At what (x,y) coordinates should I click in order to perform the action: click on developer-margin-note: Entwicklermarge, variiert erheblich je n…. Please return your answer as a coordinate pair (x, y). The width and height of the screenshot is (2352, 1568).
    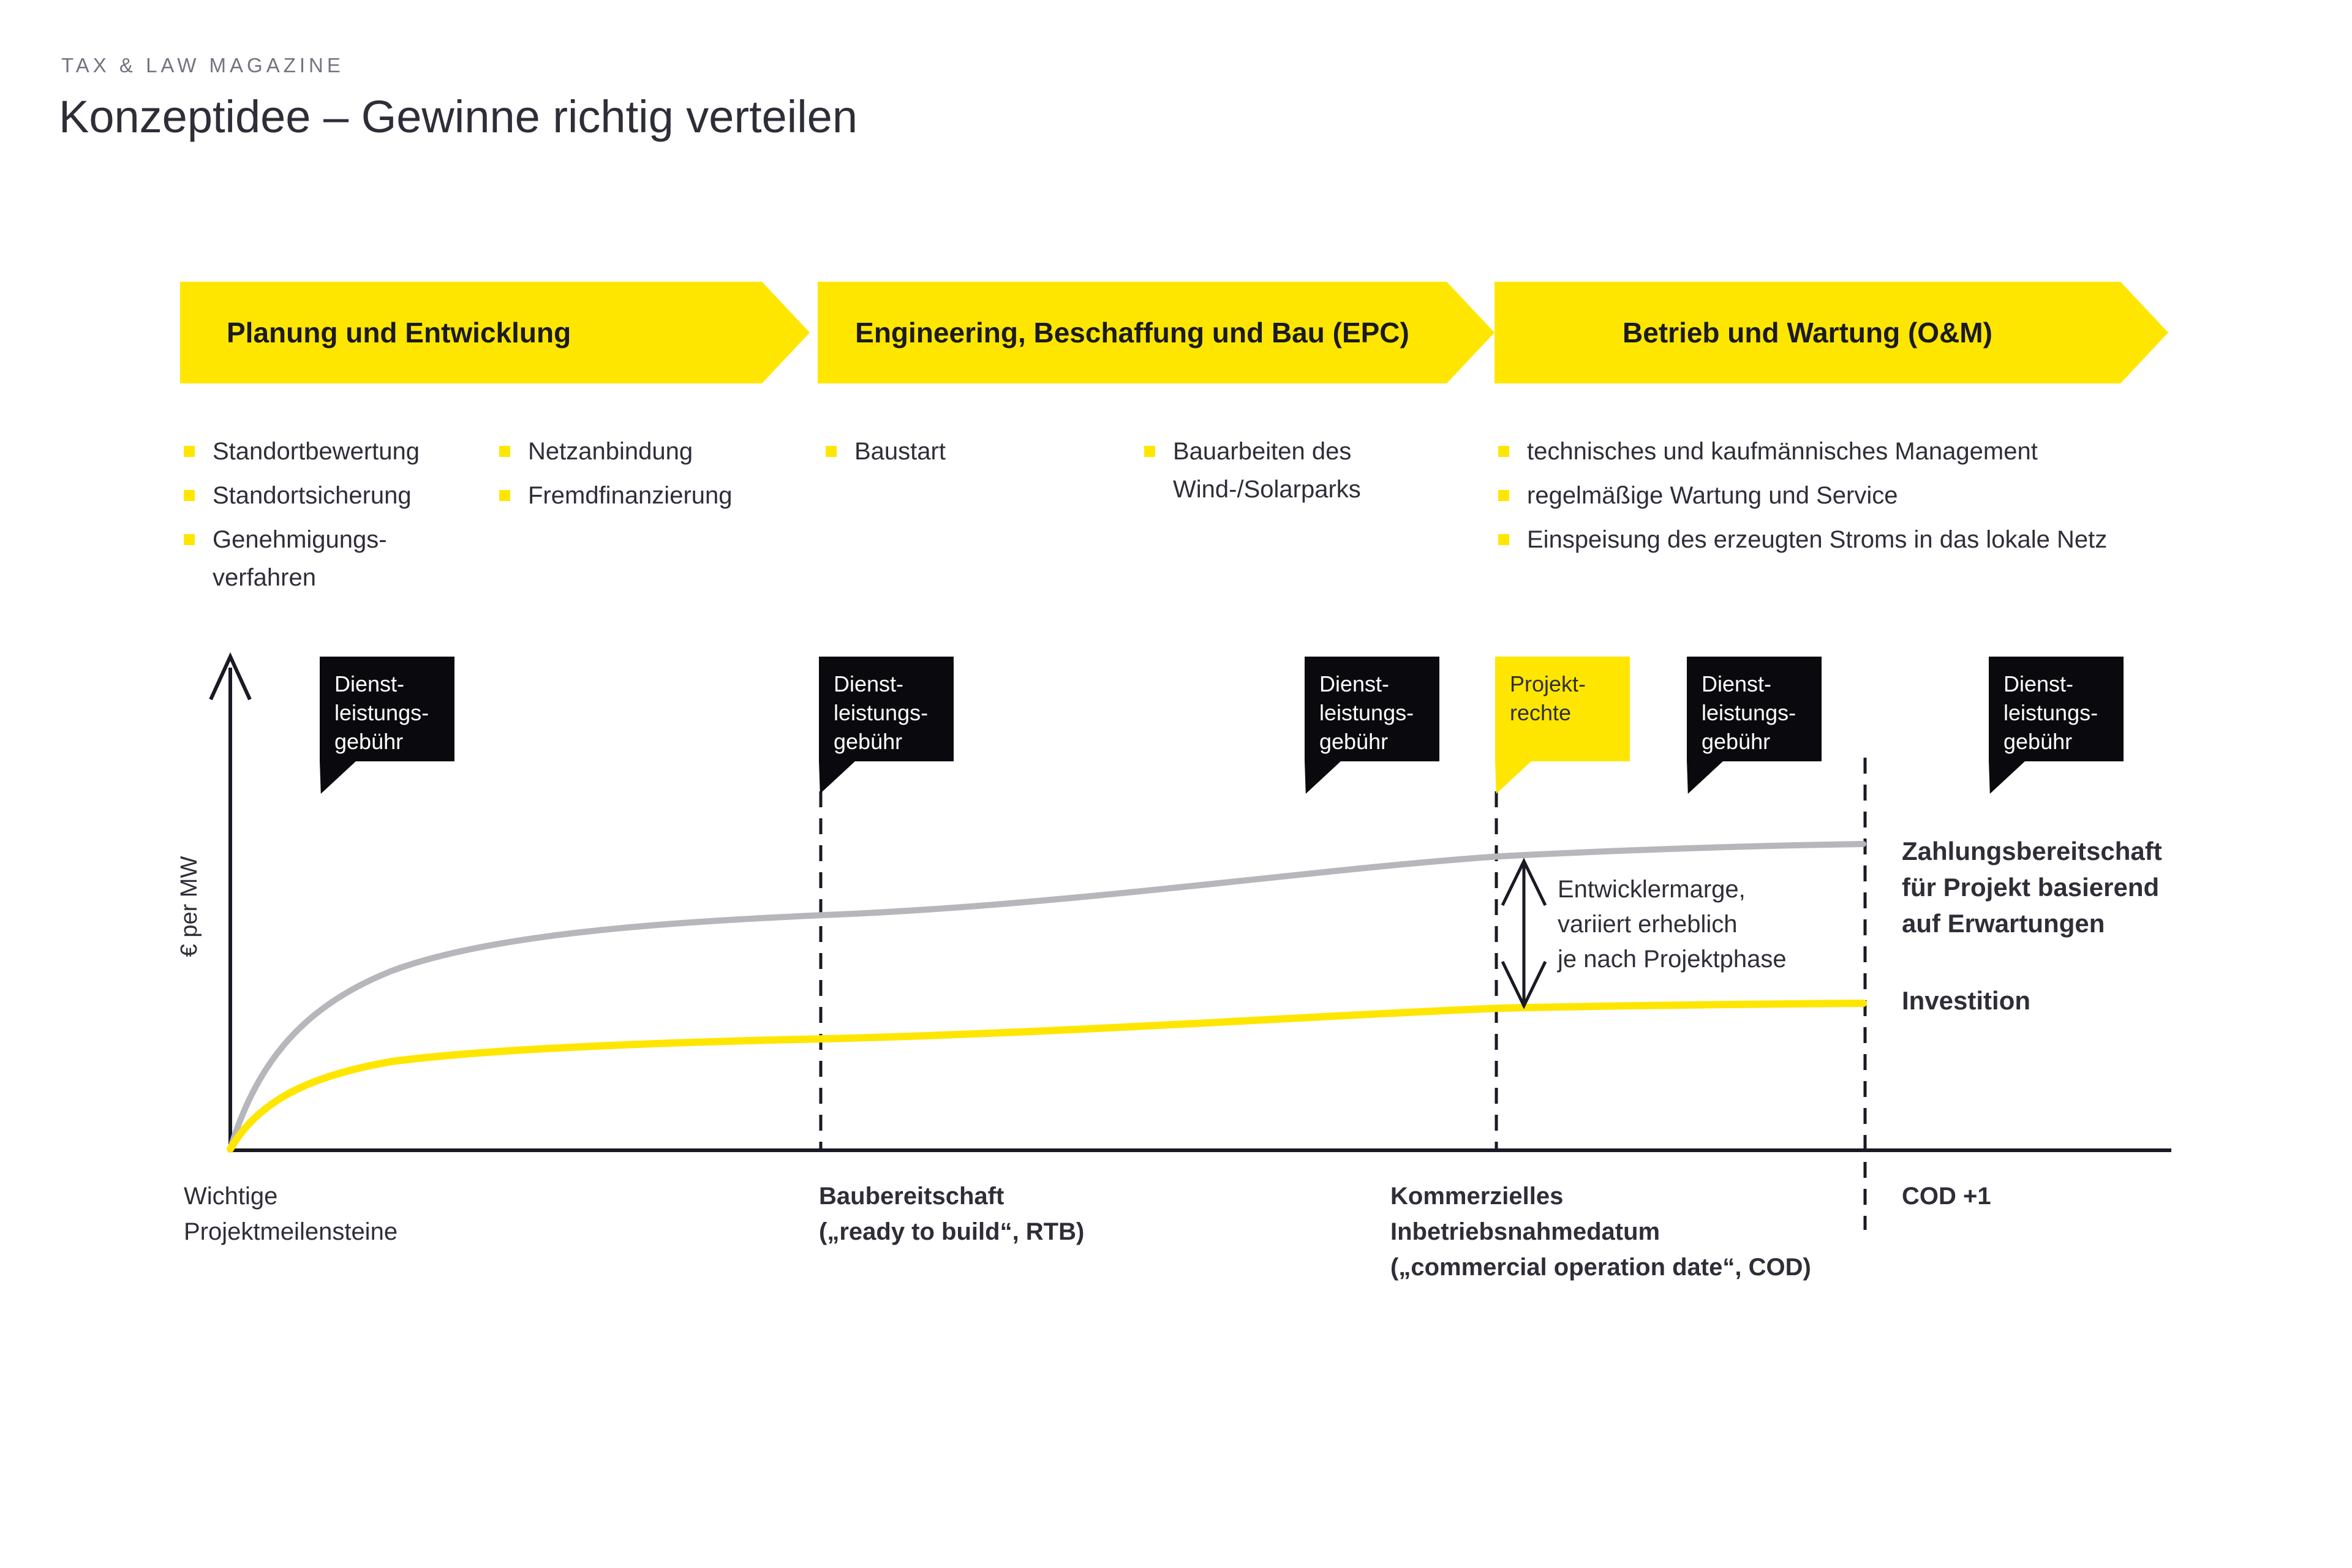
    Looking at the image, I should click on (1672, 925).